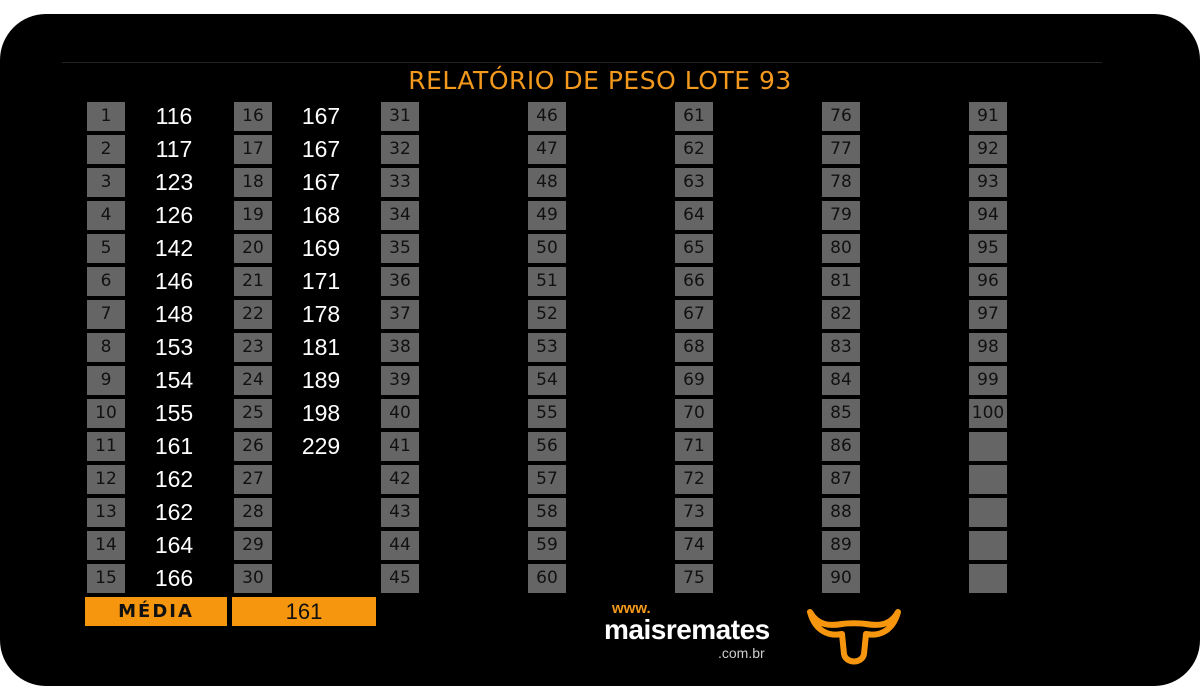  I want to click on animal-number: 30, so click(253, 578).